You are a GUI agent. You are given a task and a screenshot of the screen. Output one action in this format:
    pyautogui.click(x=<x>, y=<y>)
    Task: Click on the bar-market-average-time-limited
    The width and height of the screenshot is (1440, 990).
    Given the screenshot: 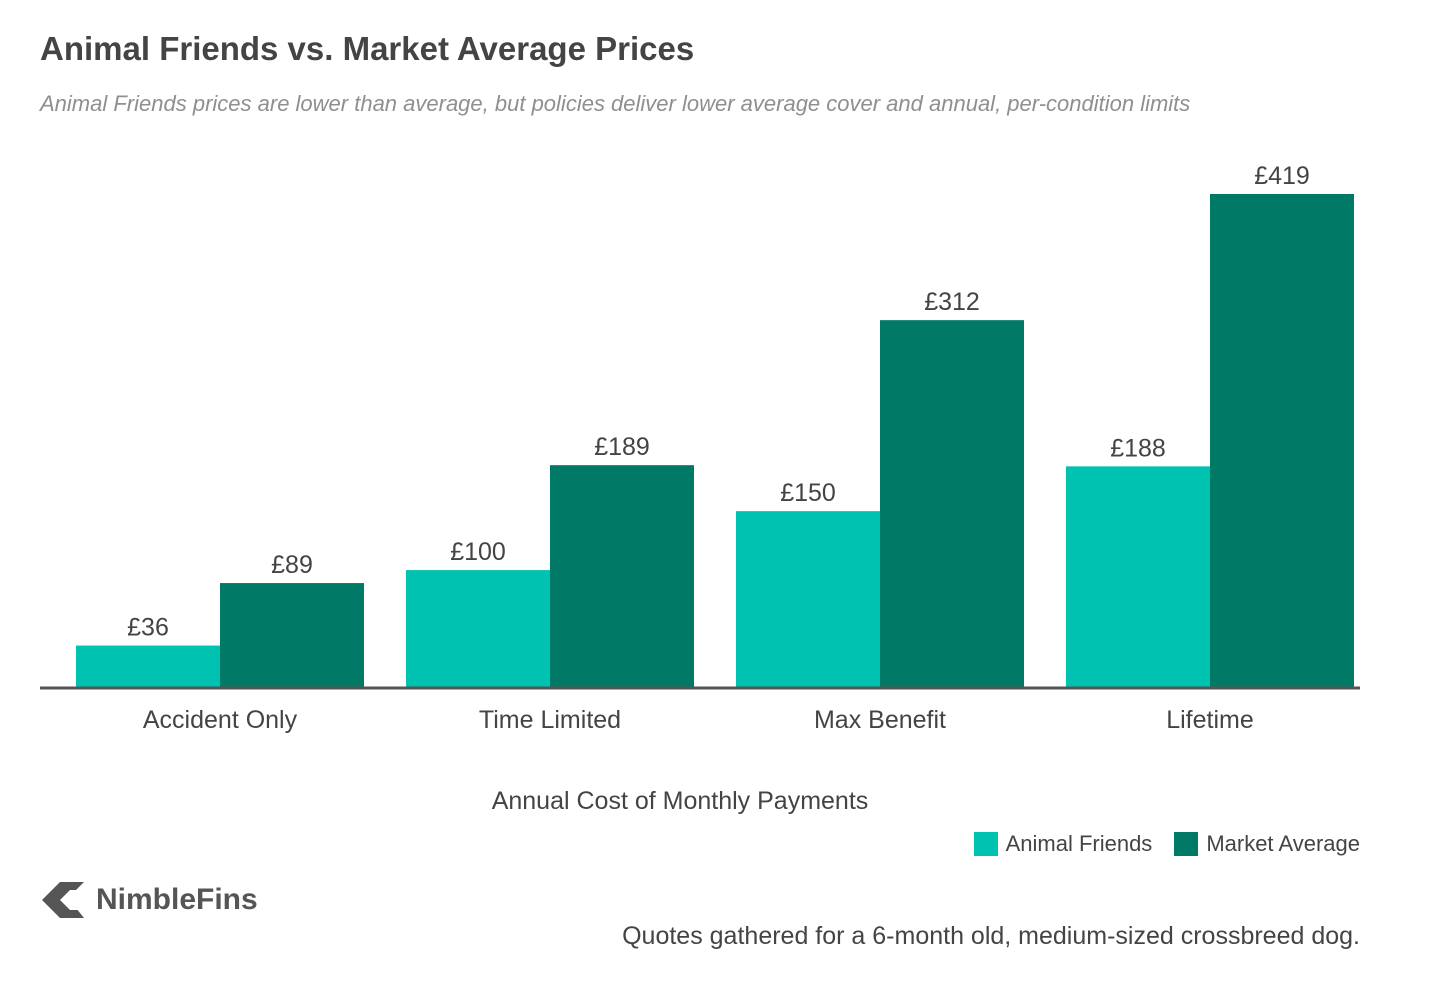 What is the action you would take?
    pyautogui.click(x=622, y=576)
    